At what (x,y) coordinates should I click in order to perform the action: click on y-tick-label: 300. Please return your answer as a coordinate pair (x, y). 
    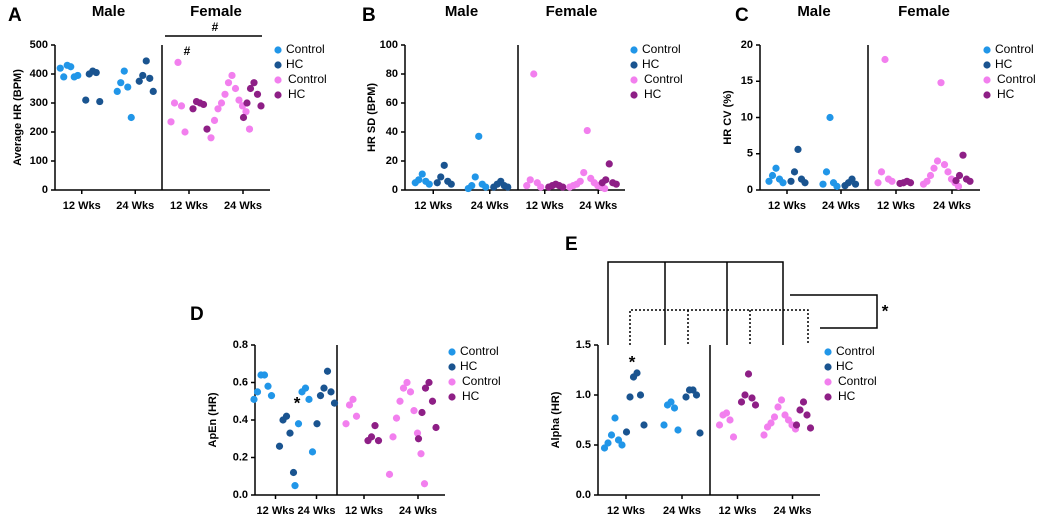
    Looking at the image, I should click on (39, 103).